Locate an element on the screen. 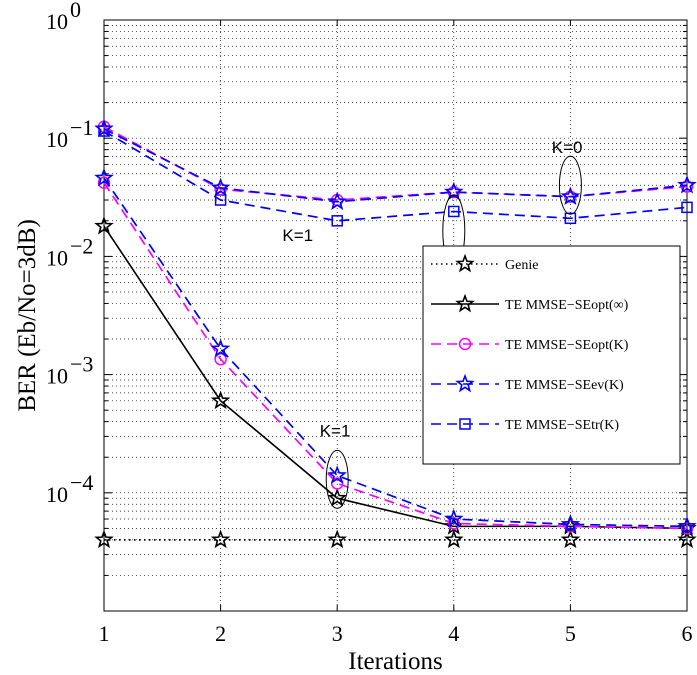 Image resolution: width=697 pixels, height=675 pixels. legend-entry: TE MMSE−SEtr(K) is located at coordinates (525, 425).